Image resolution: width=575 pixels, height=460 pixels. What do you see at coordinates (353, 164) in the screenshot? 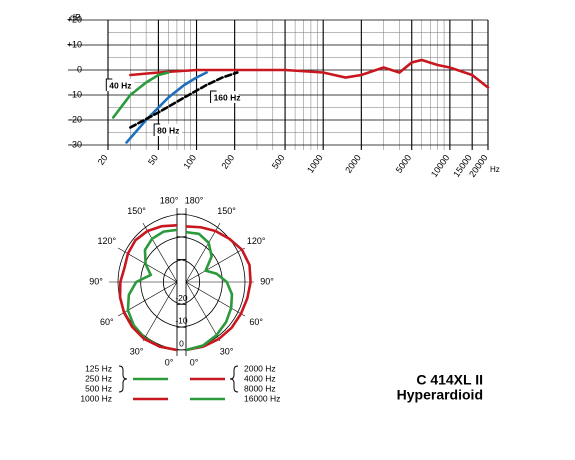
I see `x-tick-label: 2000` at bounding box center [353, 164].